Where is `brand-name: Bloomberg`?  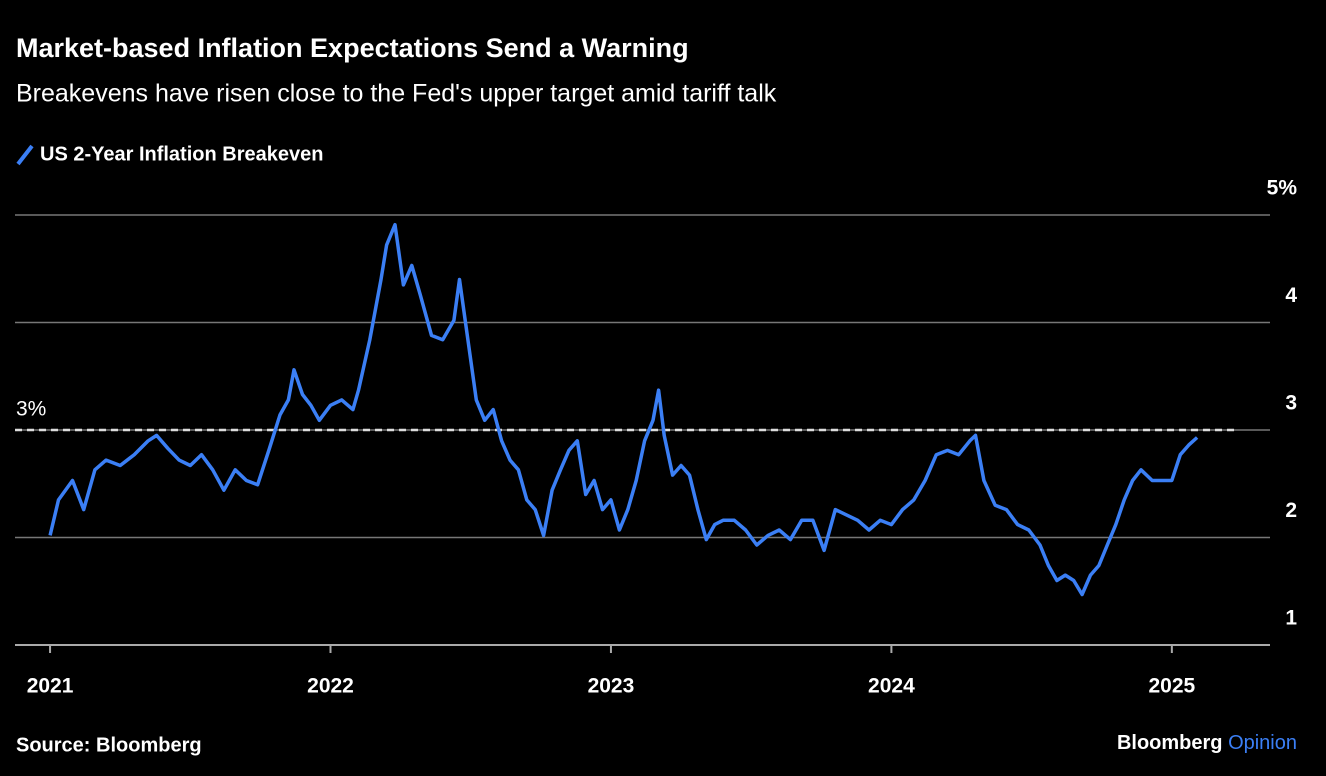 brand-name: Bloomberg is located at coordinates (1170, 743).